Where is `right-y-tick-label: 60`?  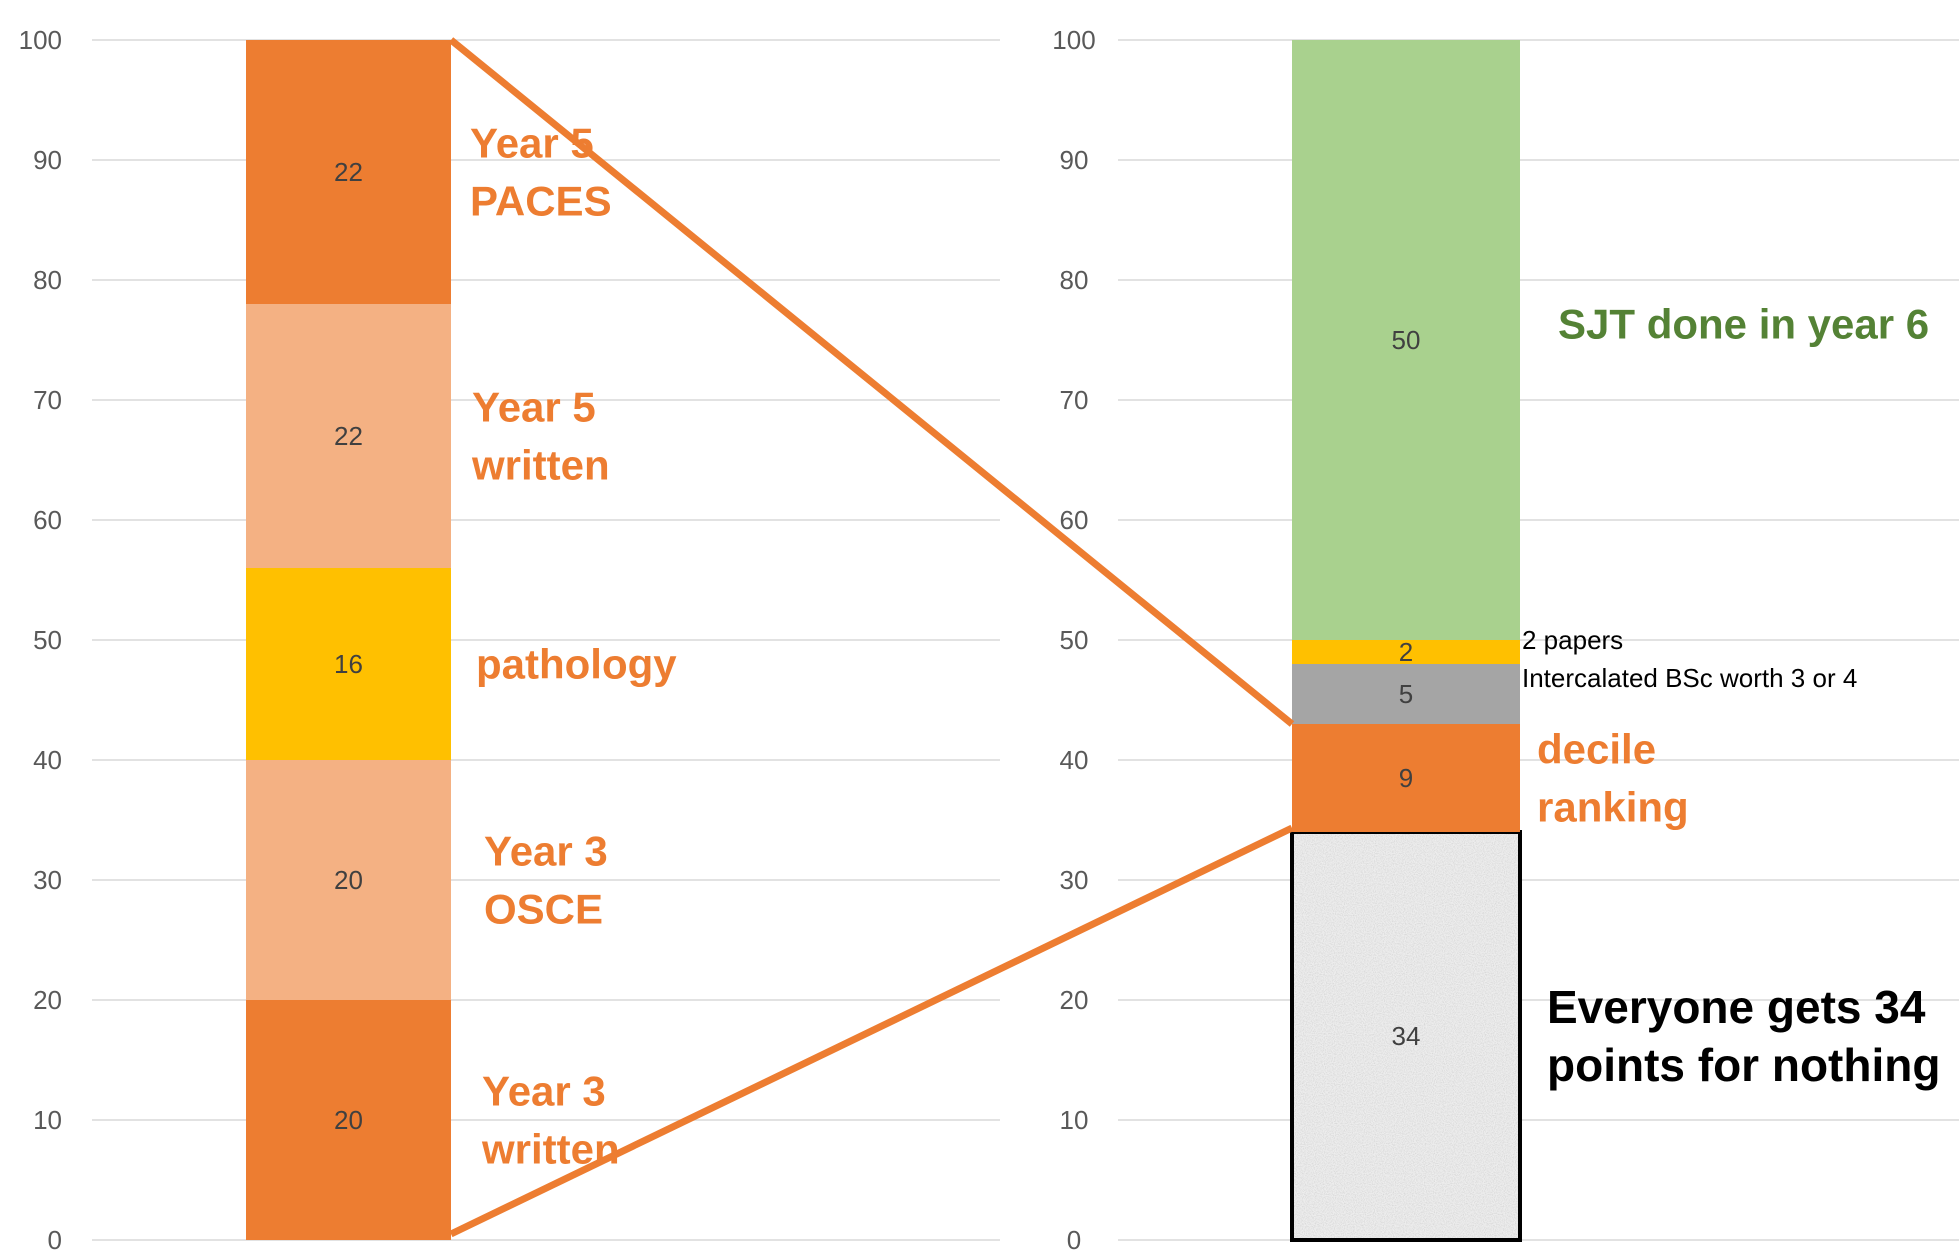 right-y-tick-label: 60 is located at coordinates (1074, 520).